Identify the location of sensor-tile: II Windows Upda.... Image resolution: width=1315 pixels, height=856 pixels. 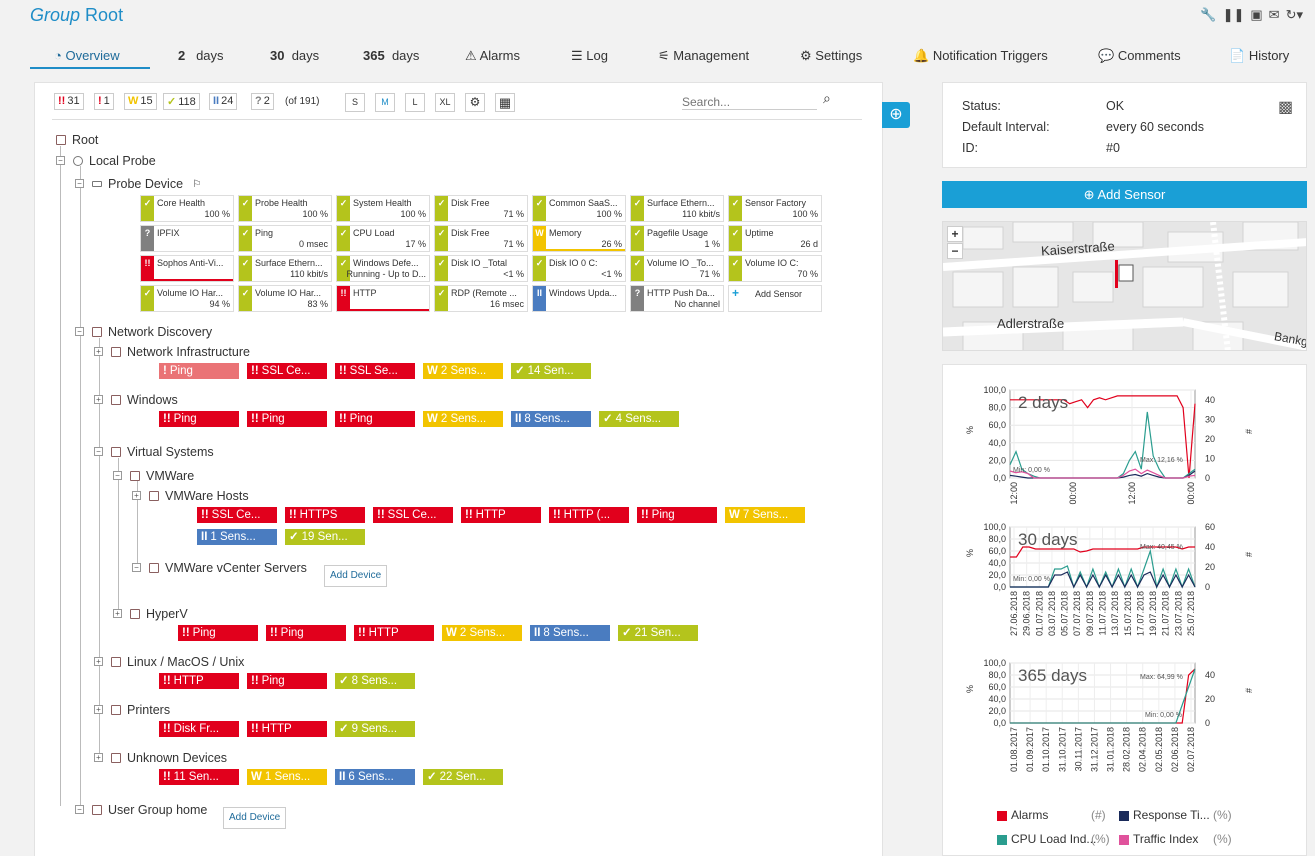
(579, 298).